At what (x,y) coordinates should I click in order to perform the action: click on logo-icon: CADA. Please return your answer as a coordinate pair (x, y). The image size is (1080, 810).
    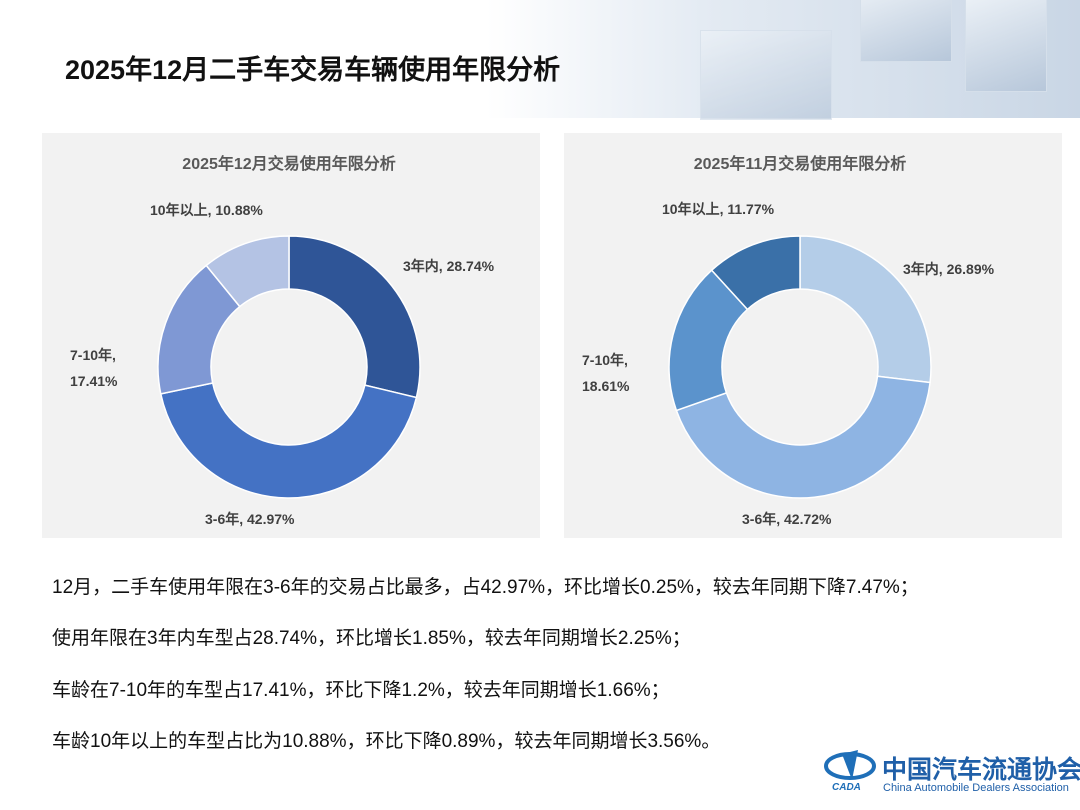
    Looking at the image, I should click on (850, 771).